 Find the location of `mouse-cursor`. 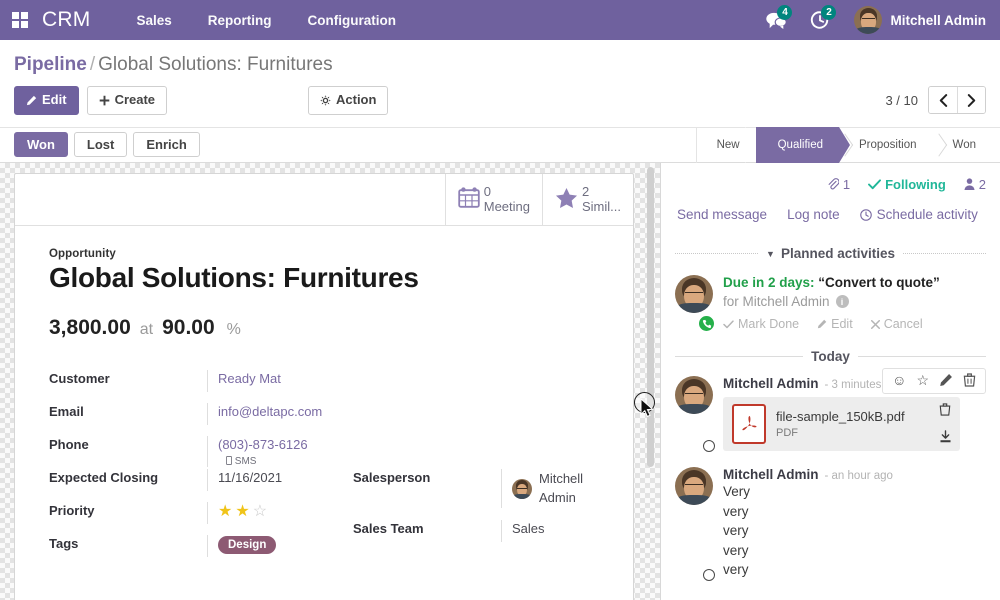

mouse-cursor is located at coordinates (646, 405).